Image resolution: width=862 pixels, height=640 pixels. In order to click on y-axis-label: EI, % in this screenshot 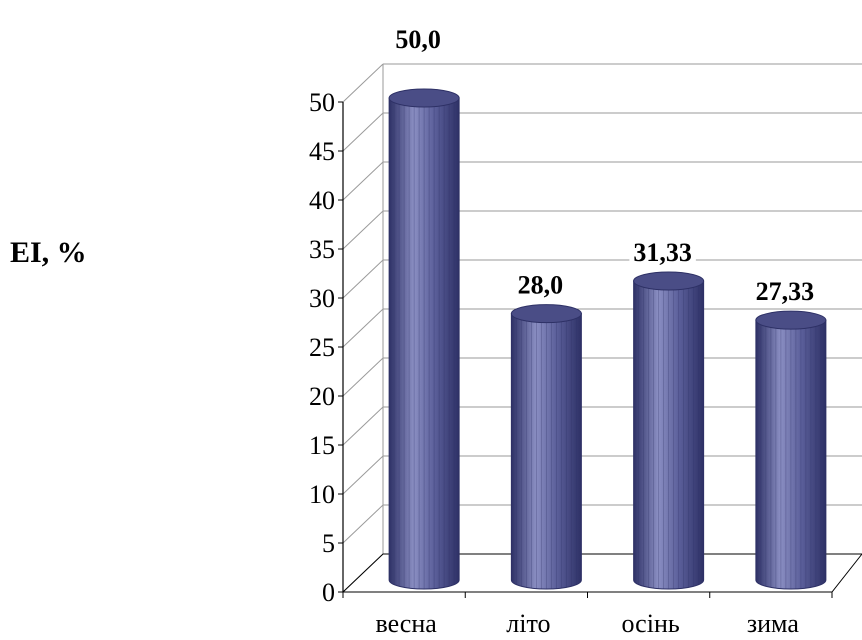, I will do `click(48, 252)`.